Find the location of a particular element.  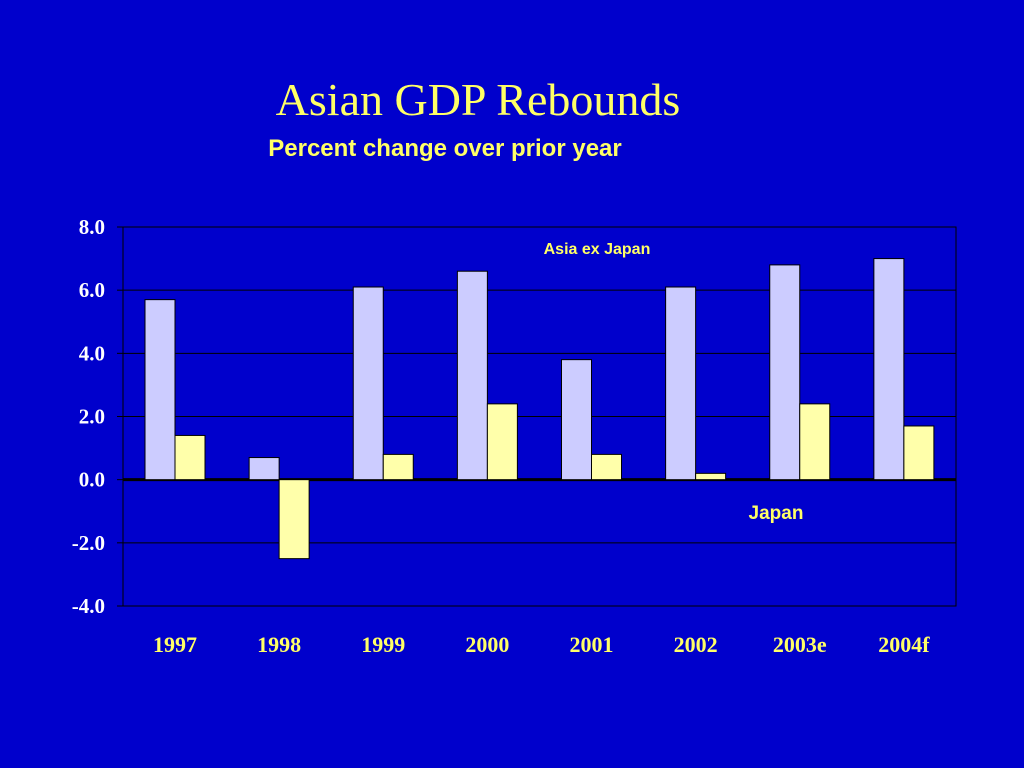

chart-subtitle: Percent change over prior year is located at coordinates (445, 148).